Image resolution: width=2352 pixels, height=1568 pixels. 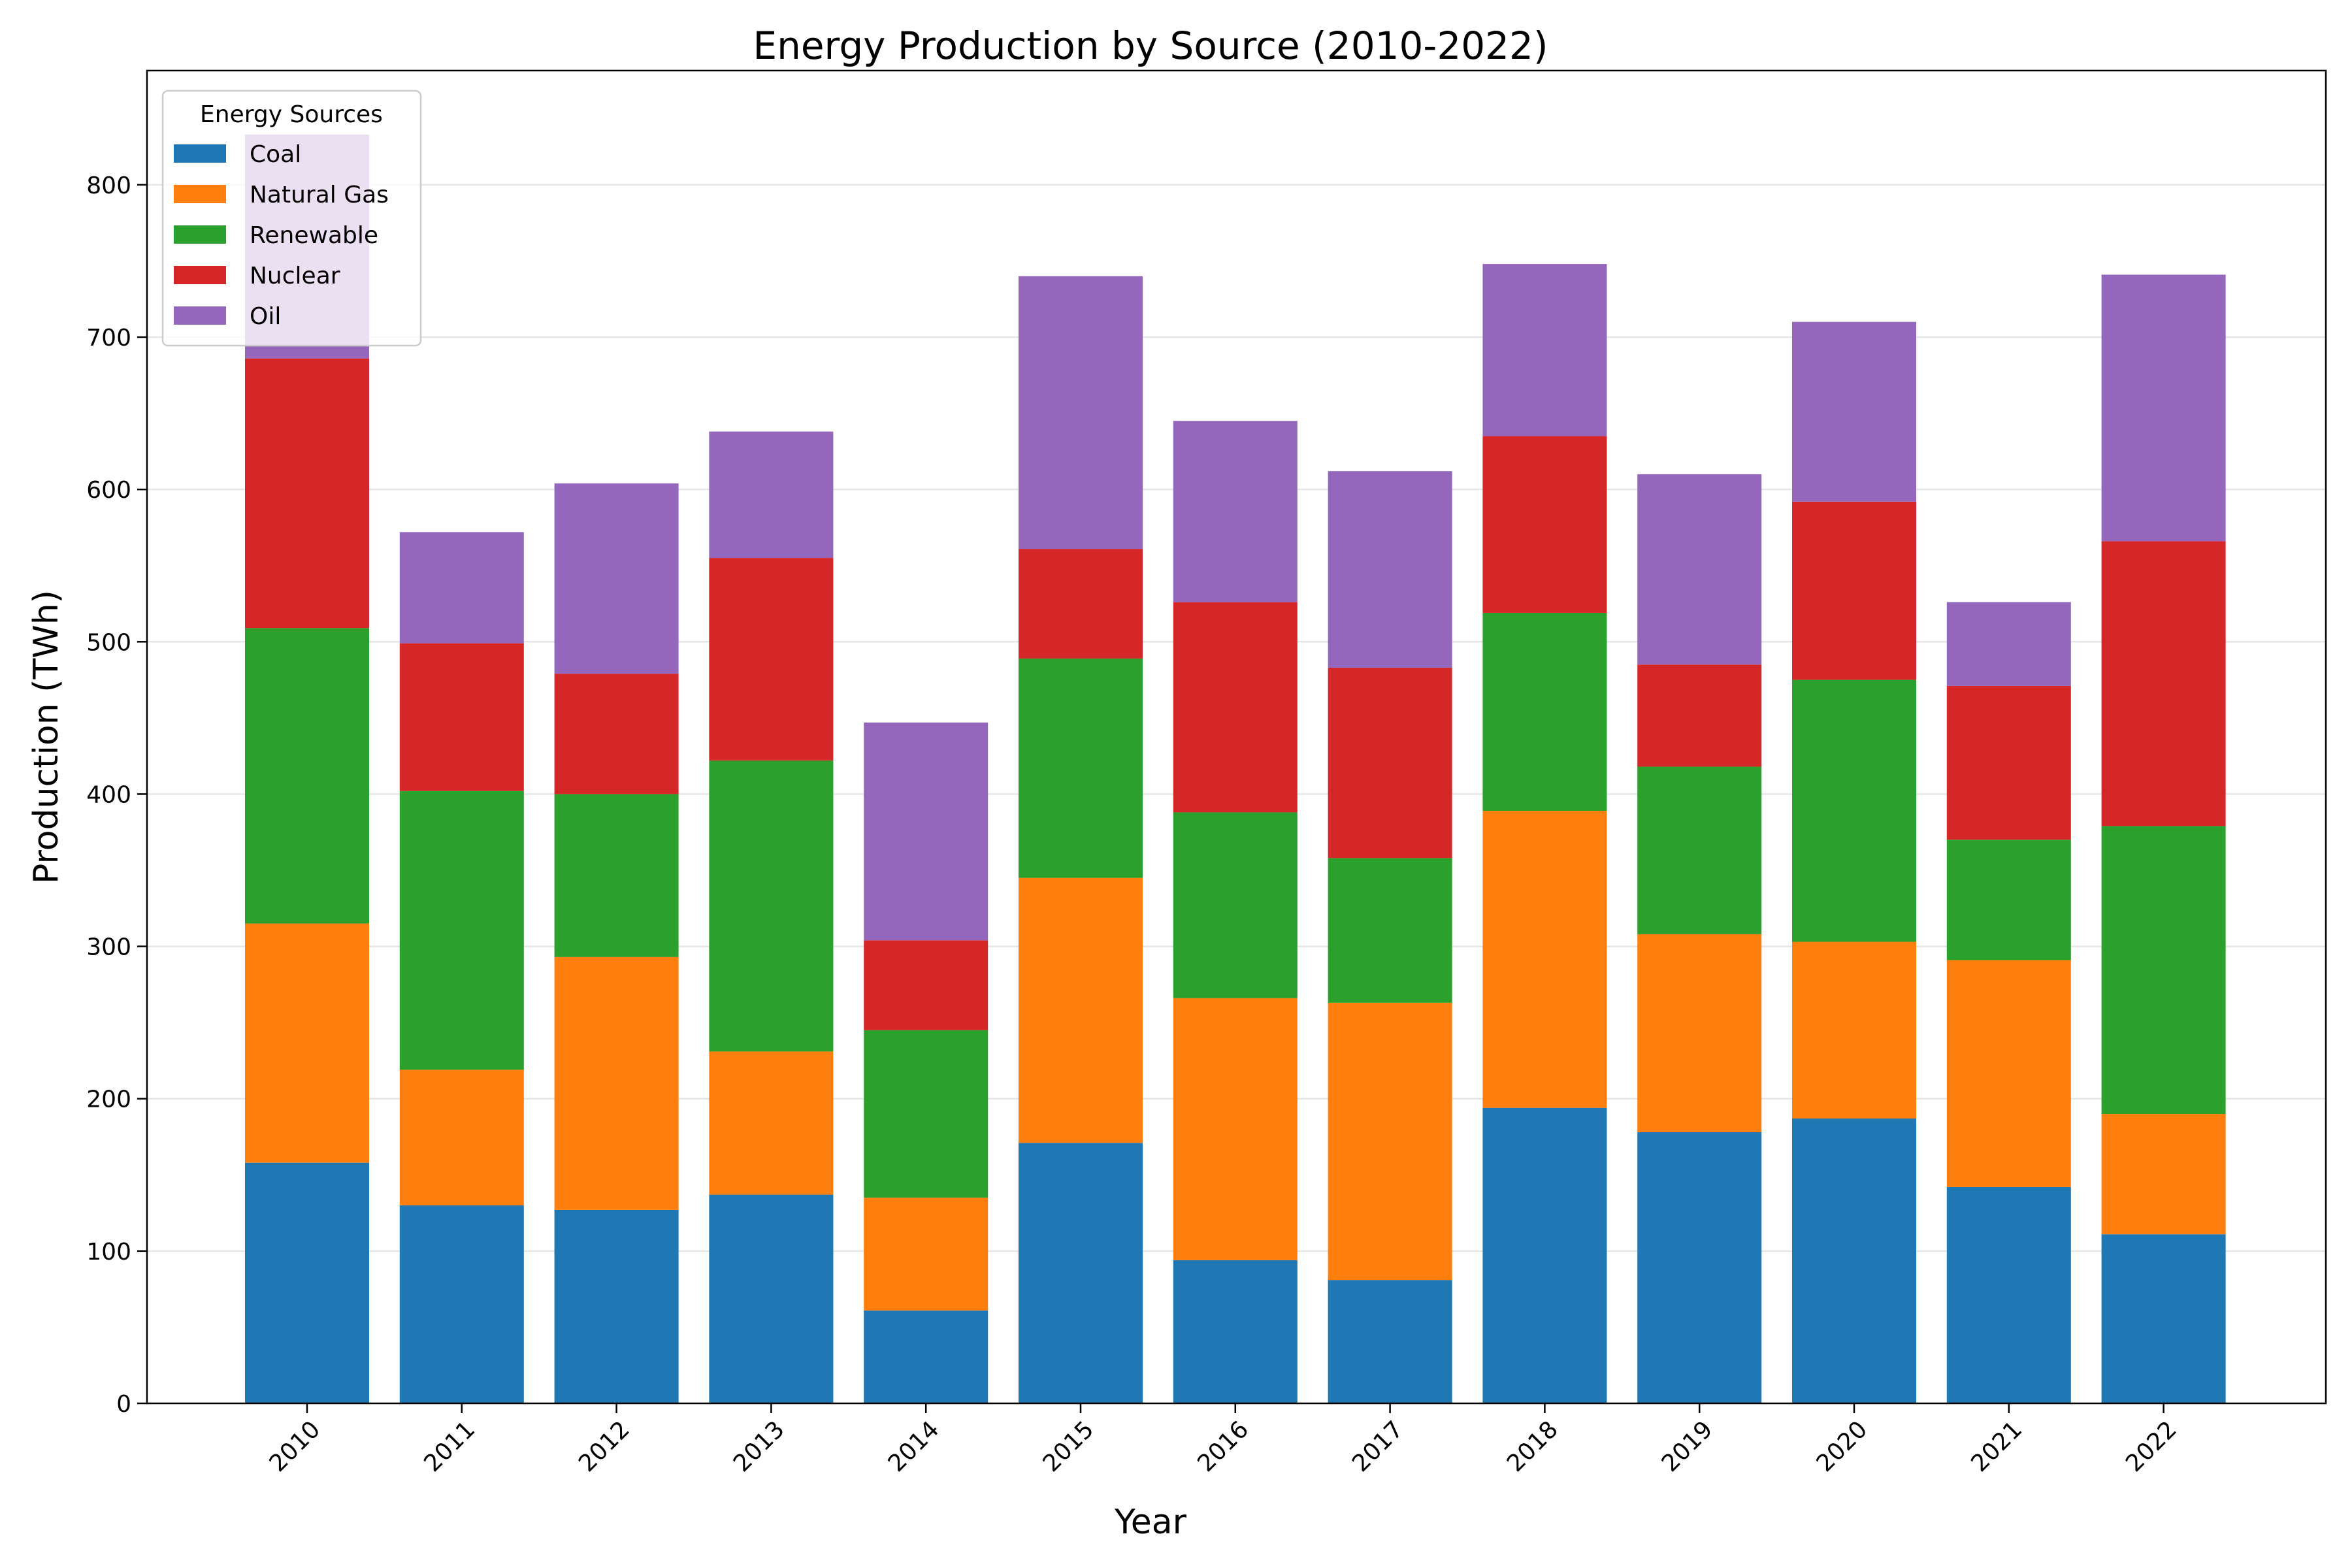 I want to click on bar-coal-2011, so click(x=461, y=1304).